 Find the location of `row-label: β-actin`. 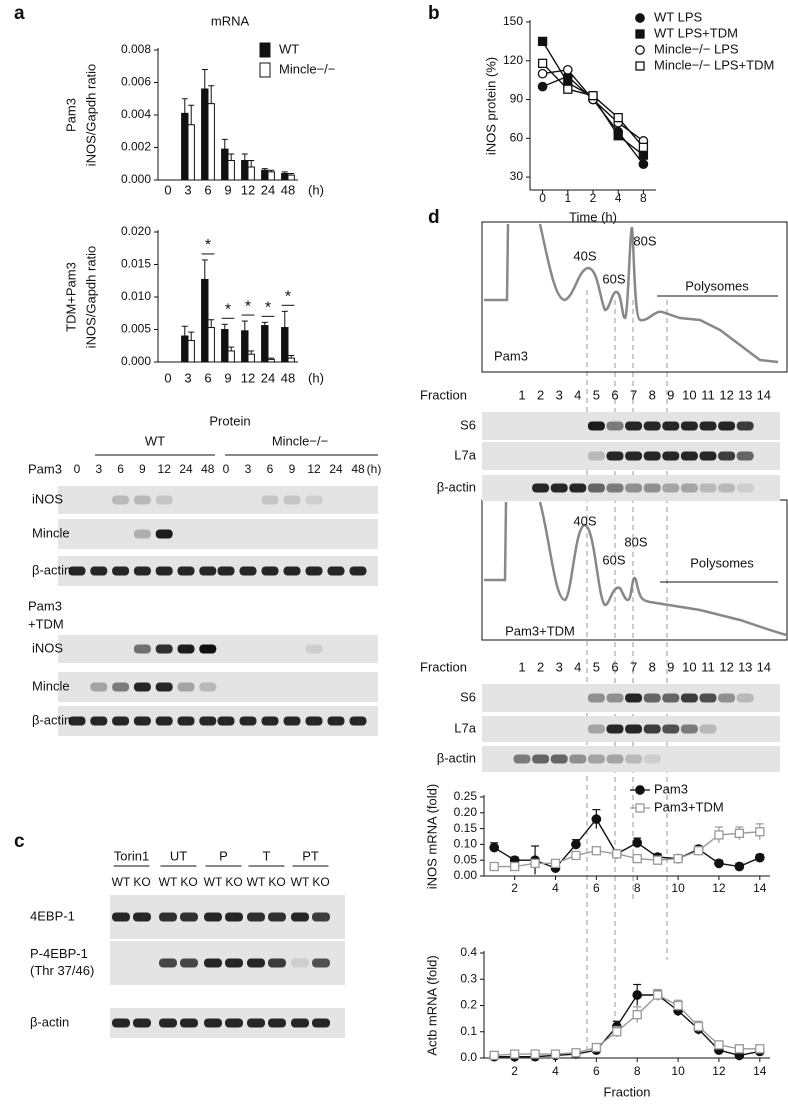

row-label: β-actin is located at coordinates (456, 757).